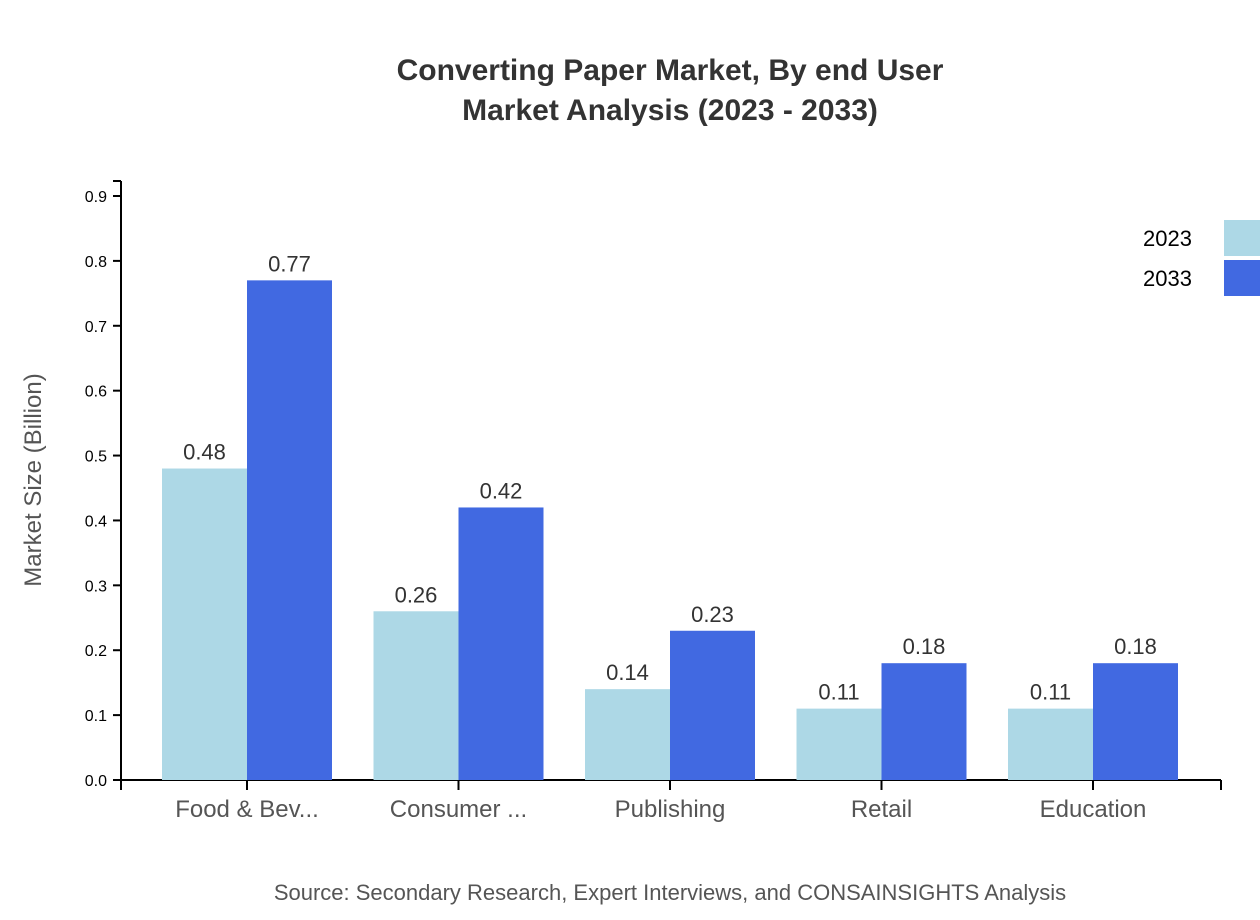 This screenshot has height=920, width=1260. Describe the element at coordinates (96, 781) in the screenshot. I see `y-tick-label: 0.0` at that location.